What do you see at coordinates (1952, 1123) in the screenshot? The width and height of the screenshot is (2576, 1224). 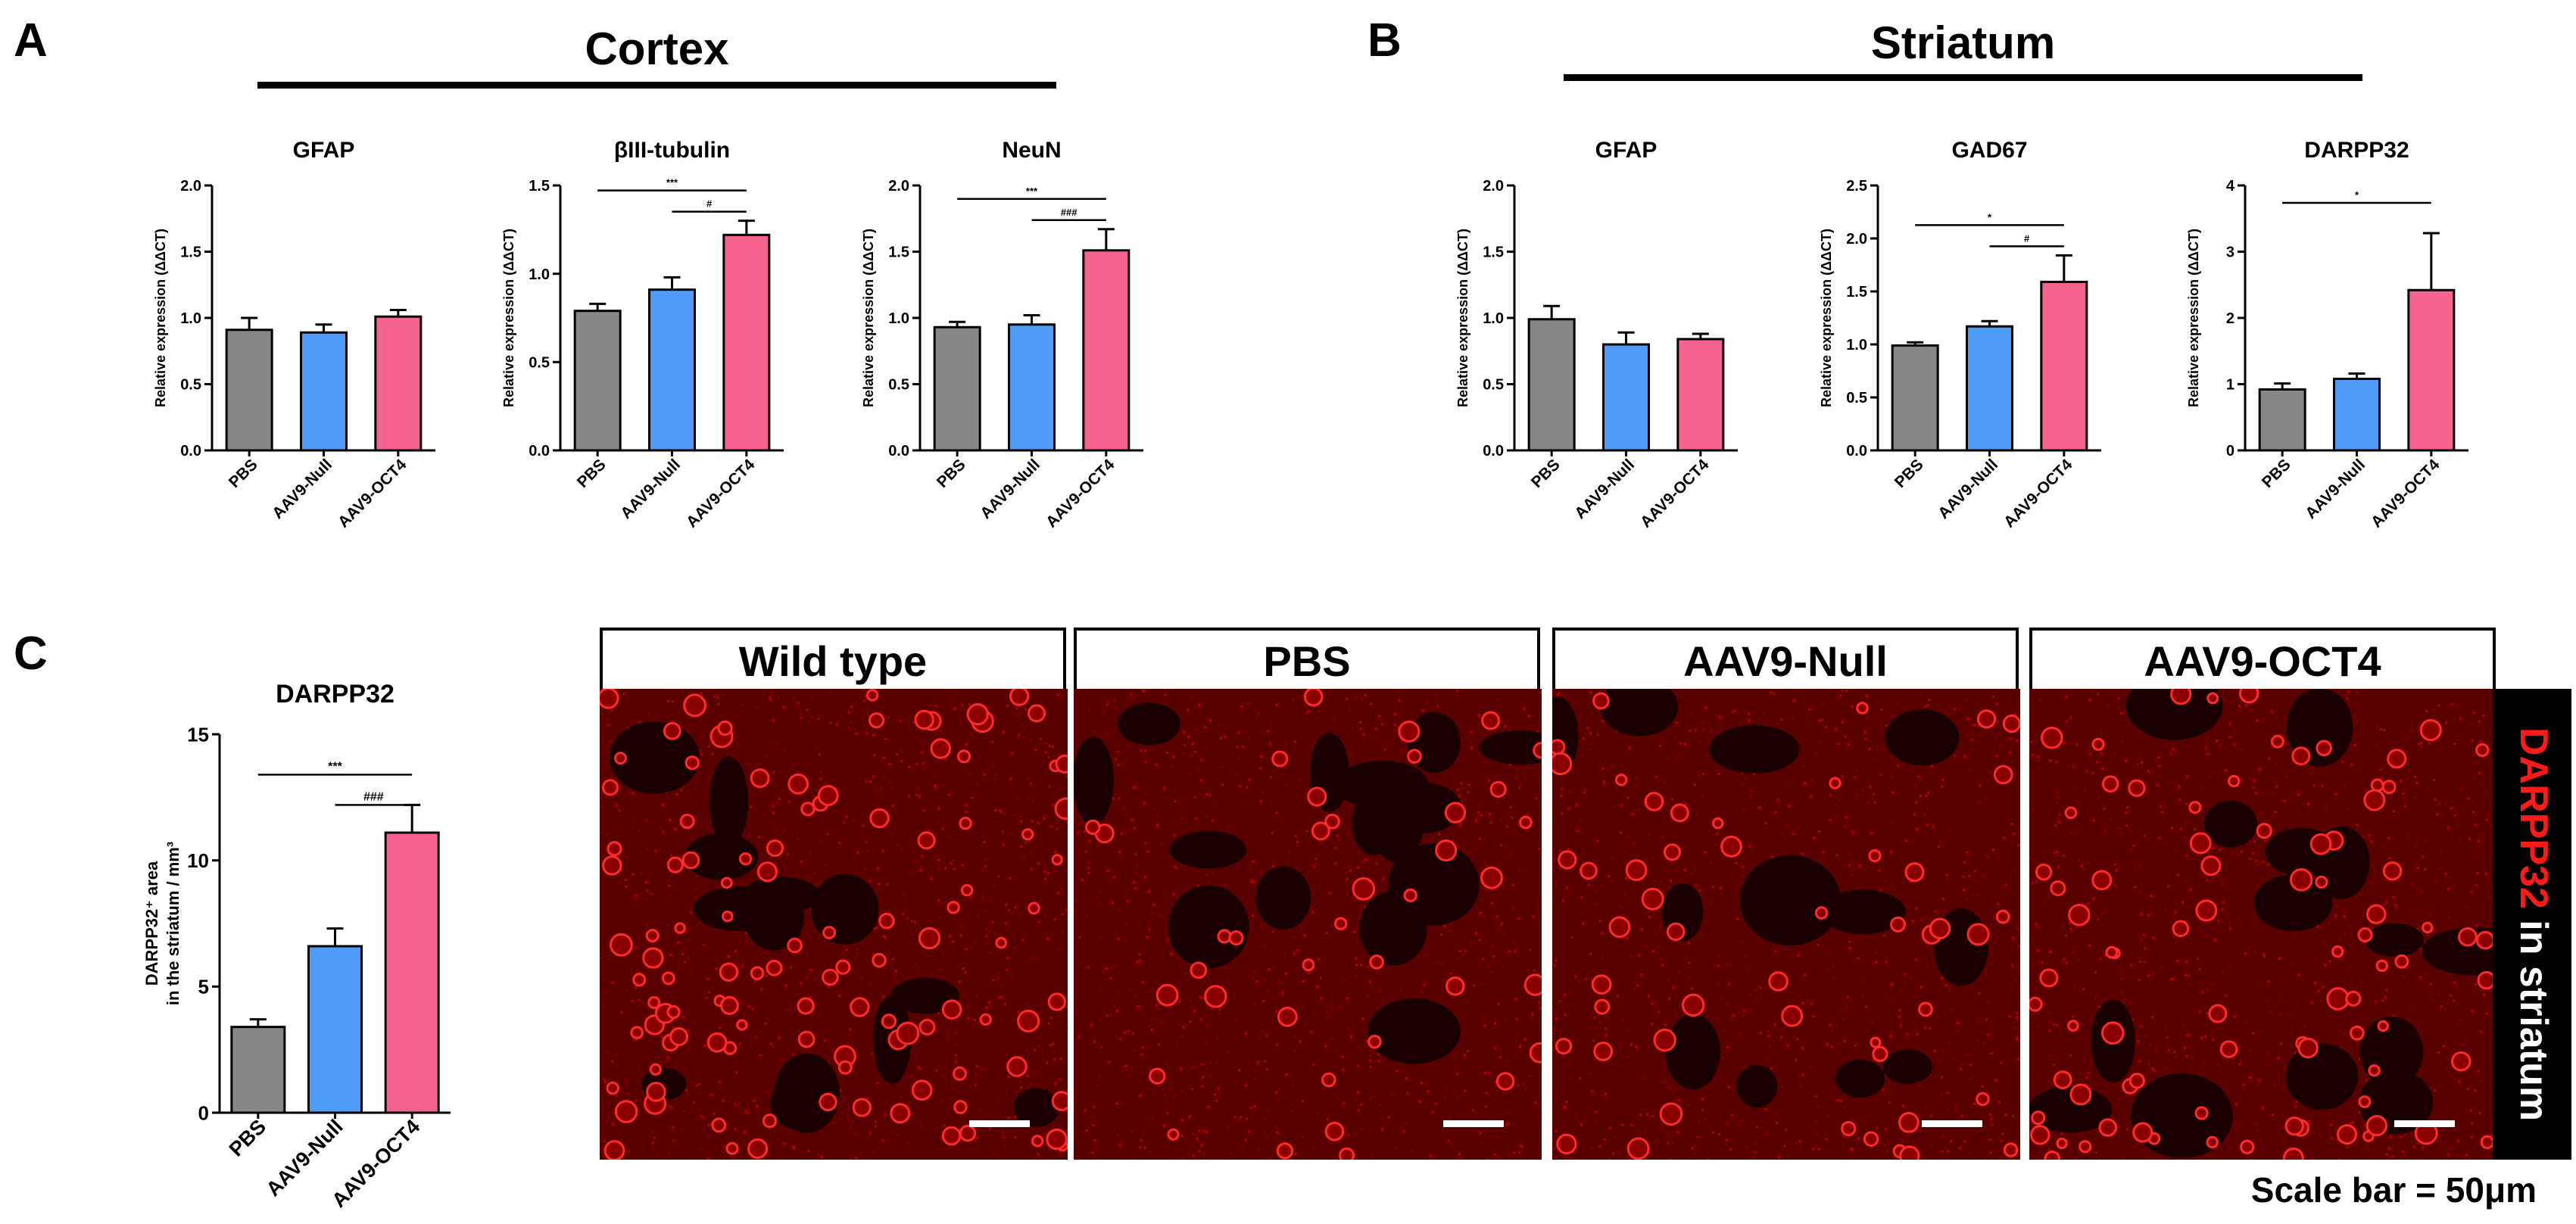 I see `scale-bar` at bounding box center [1952, 1123].